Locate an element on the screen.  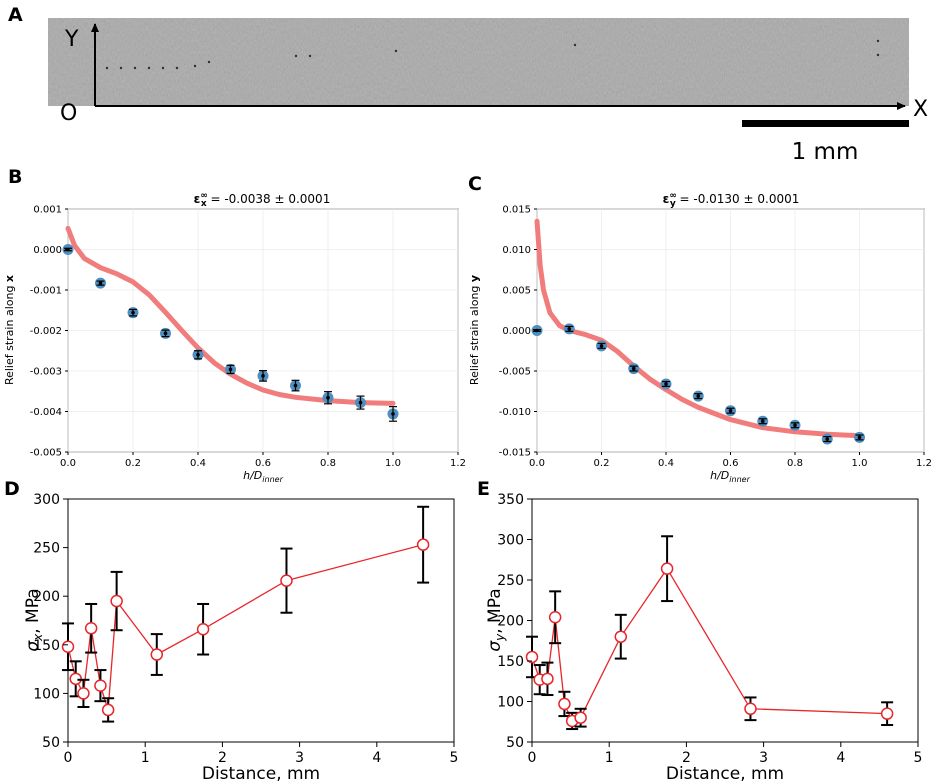
x-tick-label: 1.2 is located at coordinates (924, 463).